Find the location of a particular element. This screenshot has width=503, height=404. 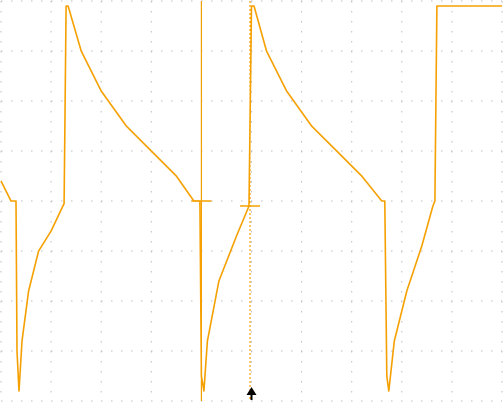

trigger-arrow-icon is located at coordinates (251, 391).